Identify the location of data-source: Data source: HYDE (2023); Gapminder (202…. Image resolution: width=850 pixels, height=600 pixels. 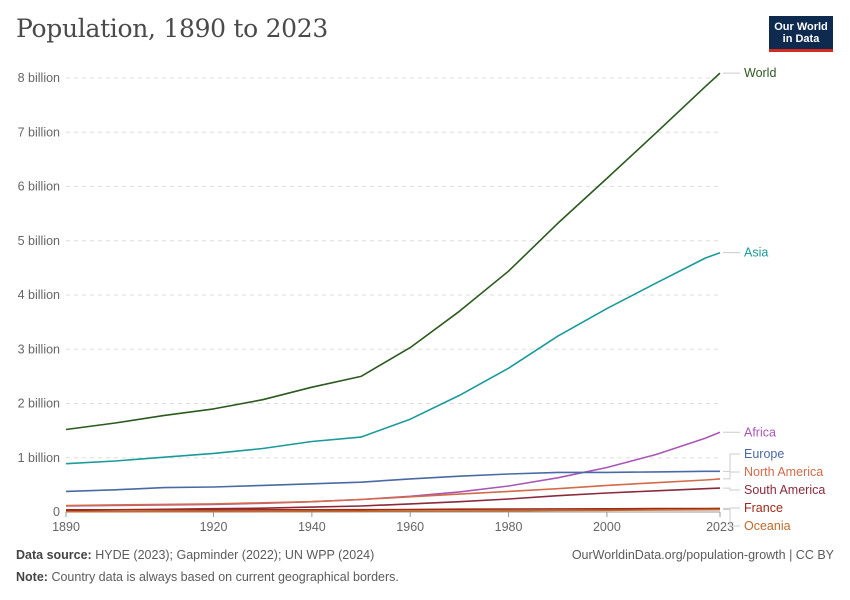
(195, 555).